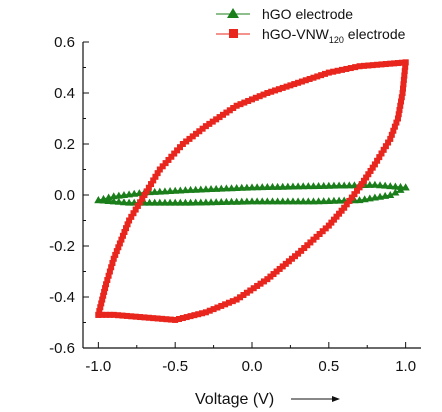 The height and width of the screenshot is (412, 442). What do you see at coordinates (296, 34) in the screenshot?
I see `legend-label-hgo-vnw-main: hGO-VNW` at bounding box center [296, 34].